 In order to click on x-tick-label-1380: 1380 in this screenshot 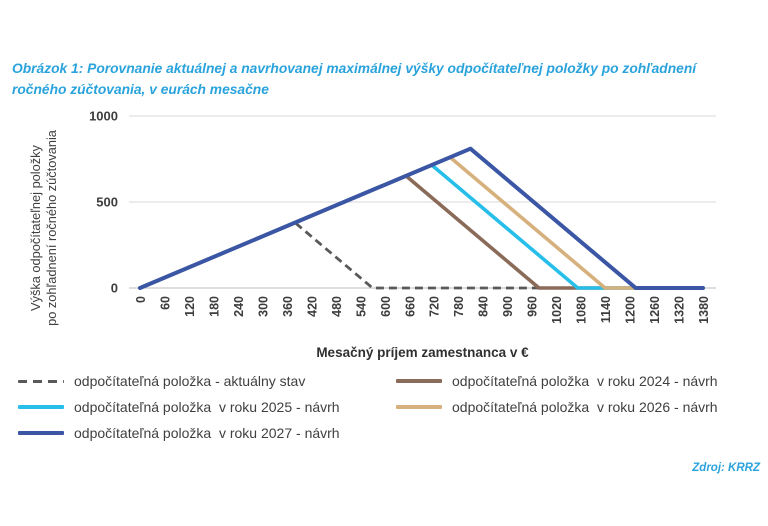, I will do `click(704, 310)`.